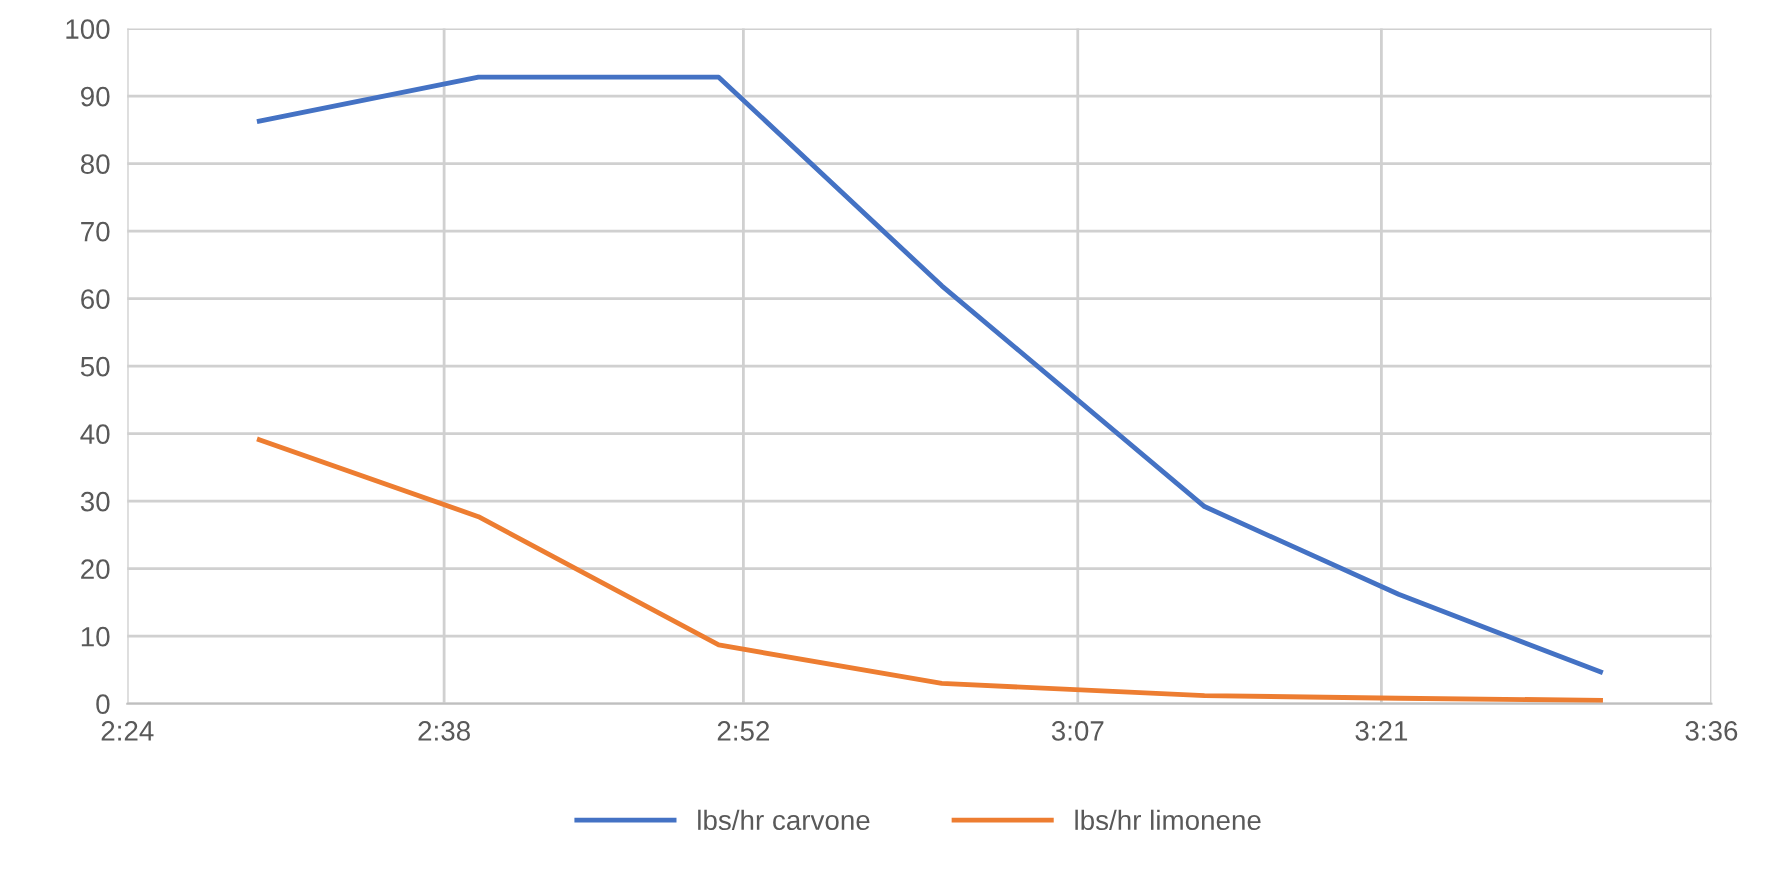  I want to click on y-tick-label: 30, so click(95, 501).